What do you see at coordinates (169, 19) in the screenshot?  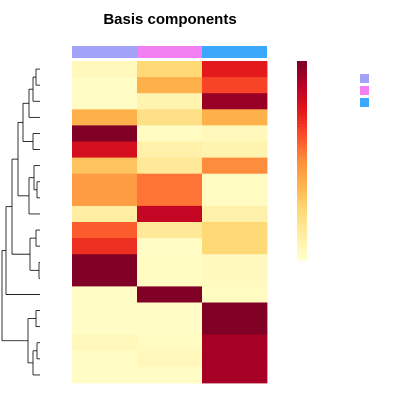 I see `chart-title: Basis components` at bounding box center [169, 19].